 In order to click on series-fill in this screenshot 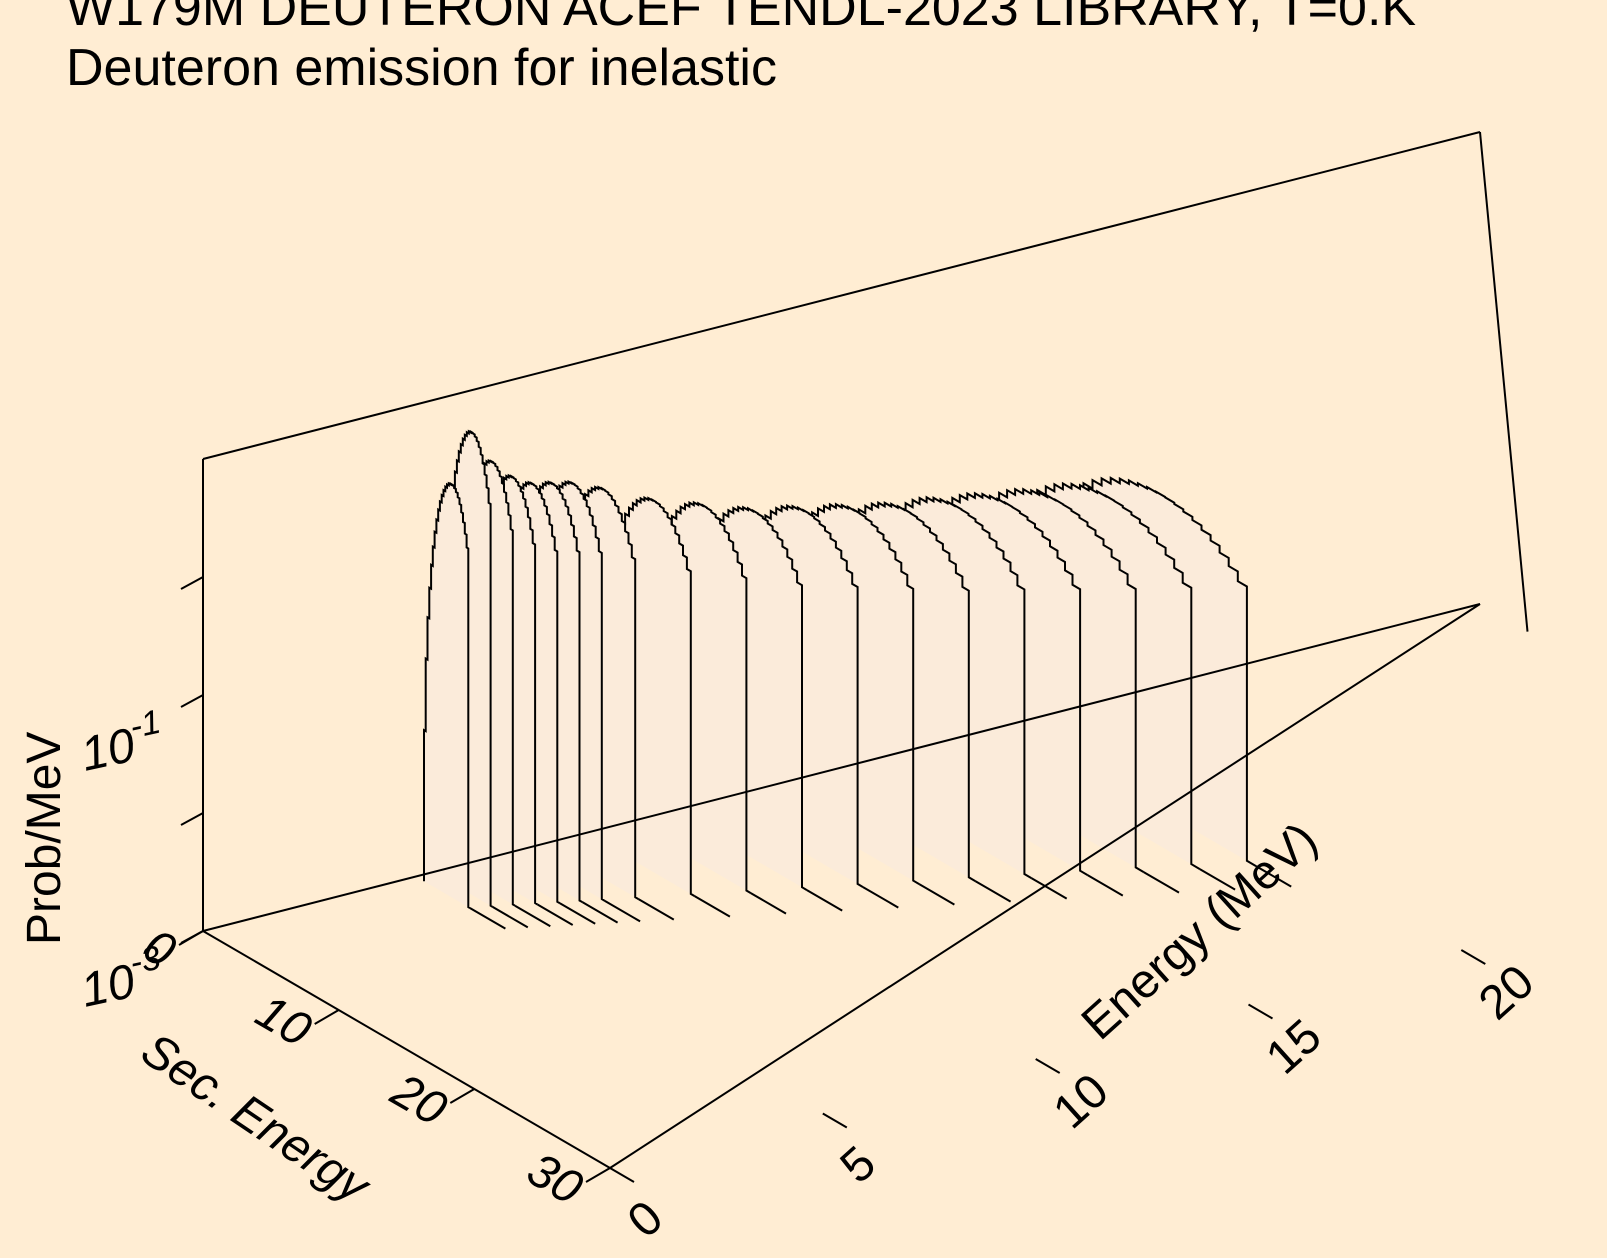, I will do `click(447, 696)`.